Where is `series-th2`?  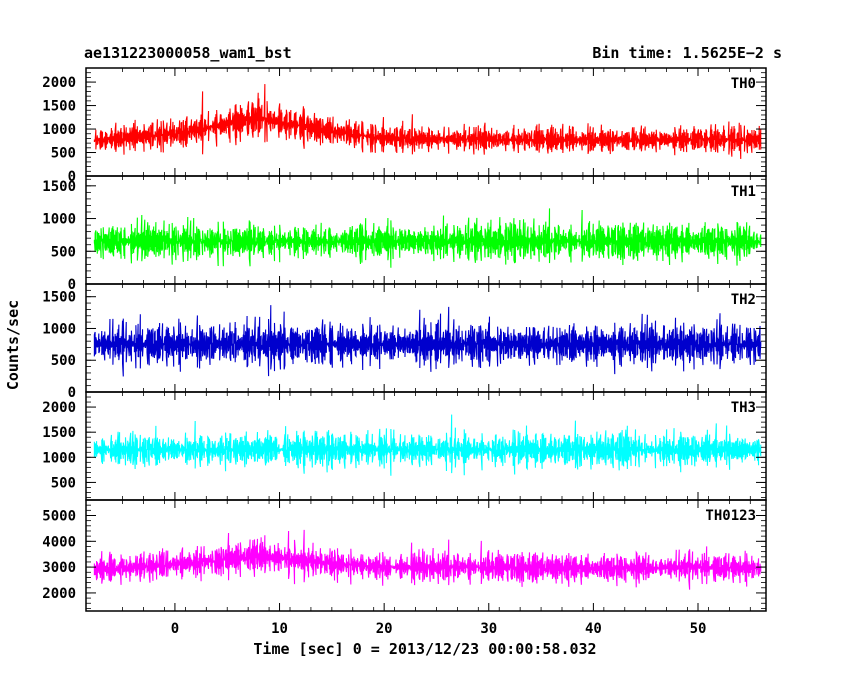 series-th2 is located at coordinates (427, 341).